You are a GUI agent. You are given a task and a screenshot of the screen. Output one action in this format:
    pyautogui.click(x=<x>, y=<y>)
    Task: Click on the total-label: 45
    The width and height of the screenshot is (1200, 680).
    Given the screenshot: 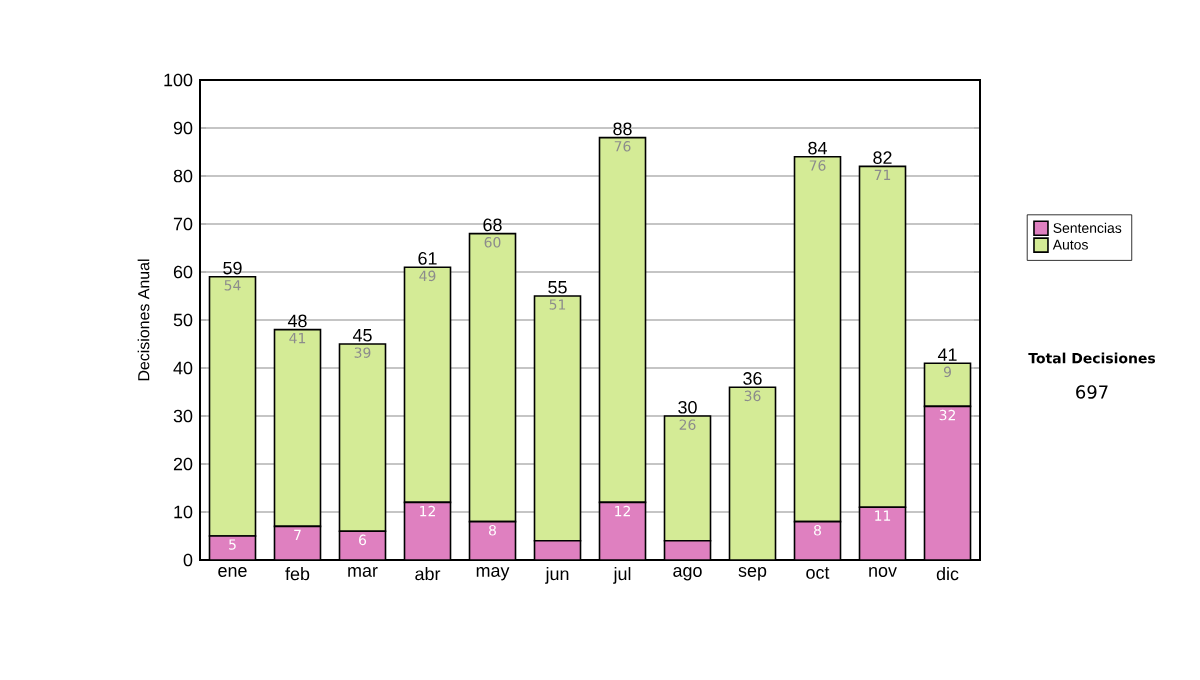 What is the action you would take?
    pyautogui.click(x=362, y=335)
    